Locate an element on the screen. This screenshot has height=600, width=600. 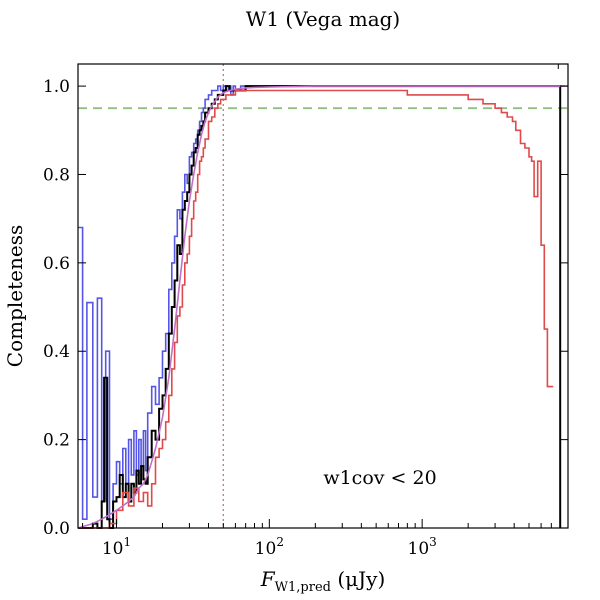
y-tick-label: 0.6 is located at coordinates (56, 264).